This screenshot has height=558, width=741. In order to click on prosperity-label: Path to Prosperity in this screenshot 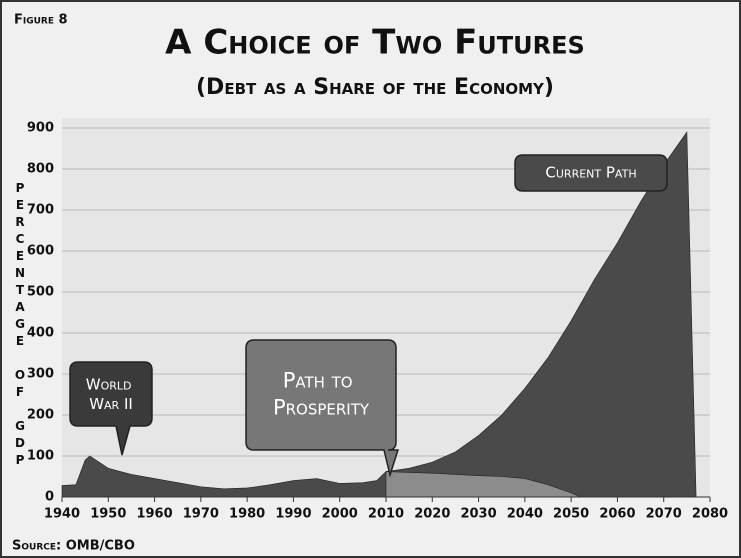, I will do `click(321, 393)`.